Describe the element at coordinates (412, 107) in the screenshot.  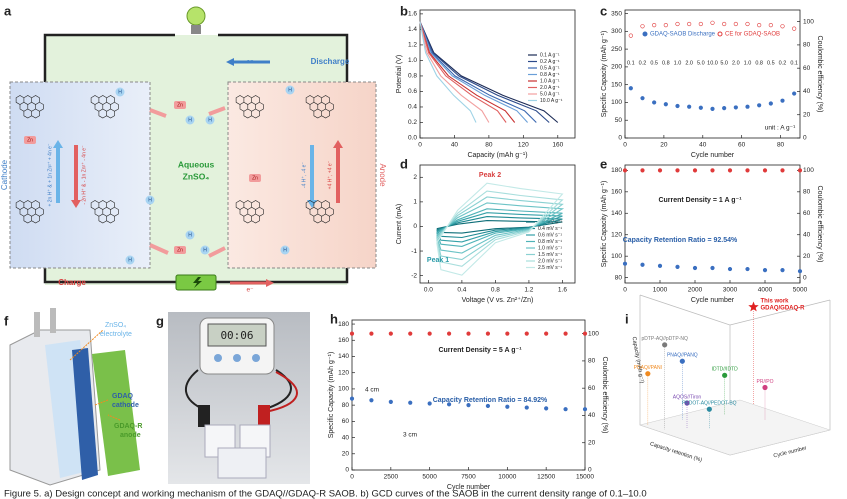
I see `y-tick-label: 0.4` at that location.